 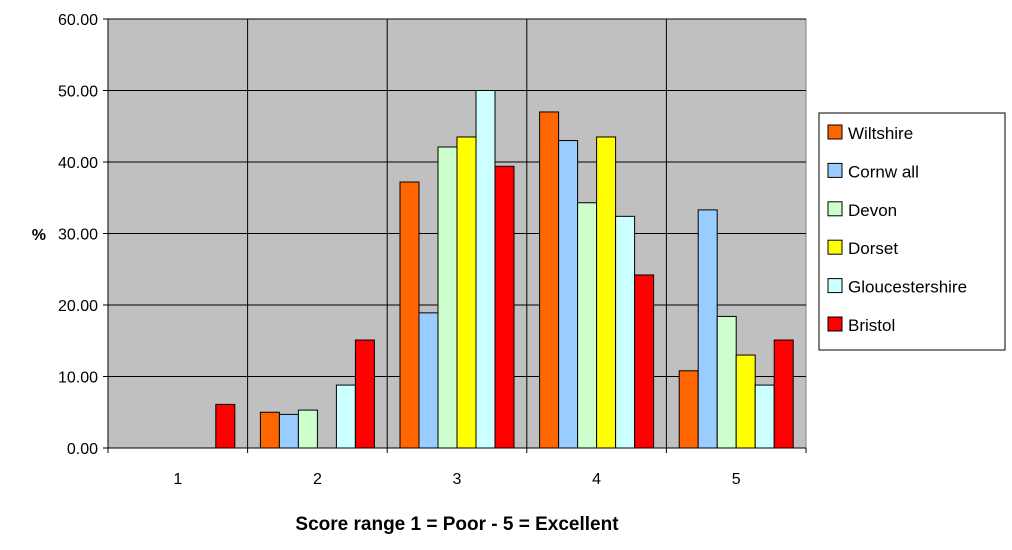 What do you see at coordinates (78, 378) in the screenshot?
I see `y-tick-label: 10.00` at bounding box center [78, 378].